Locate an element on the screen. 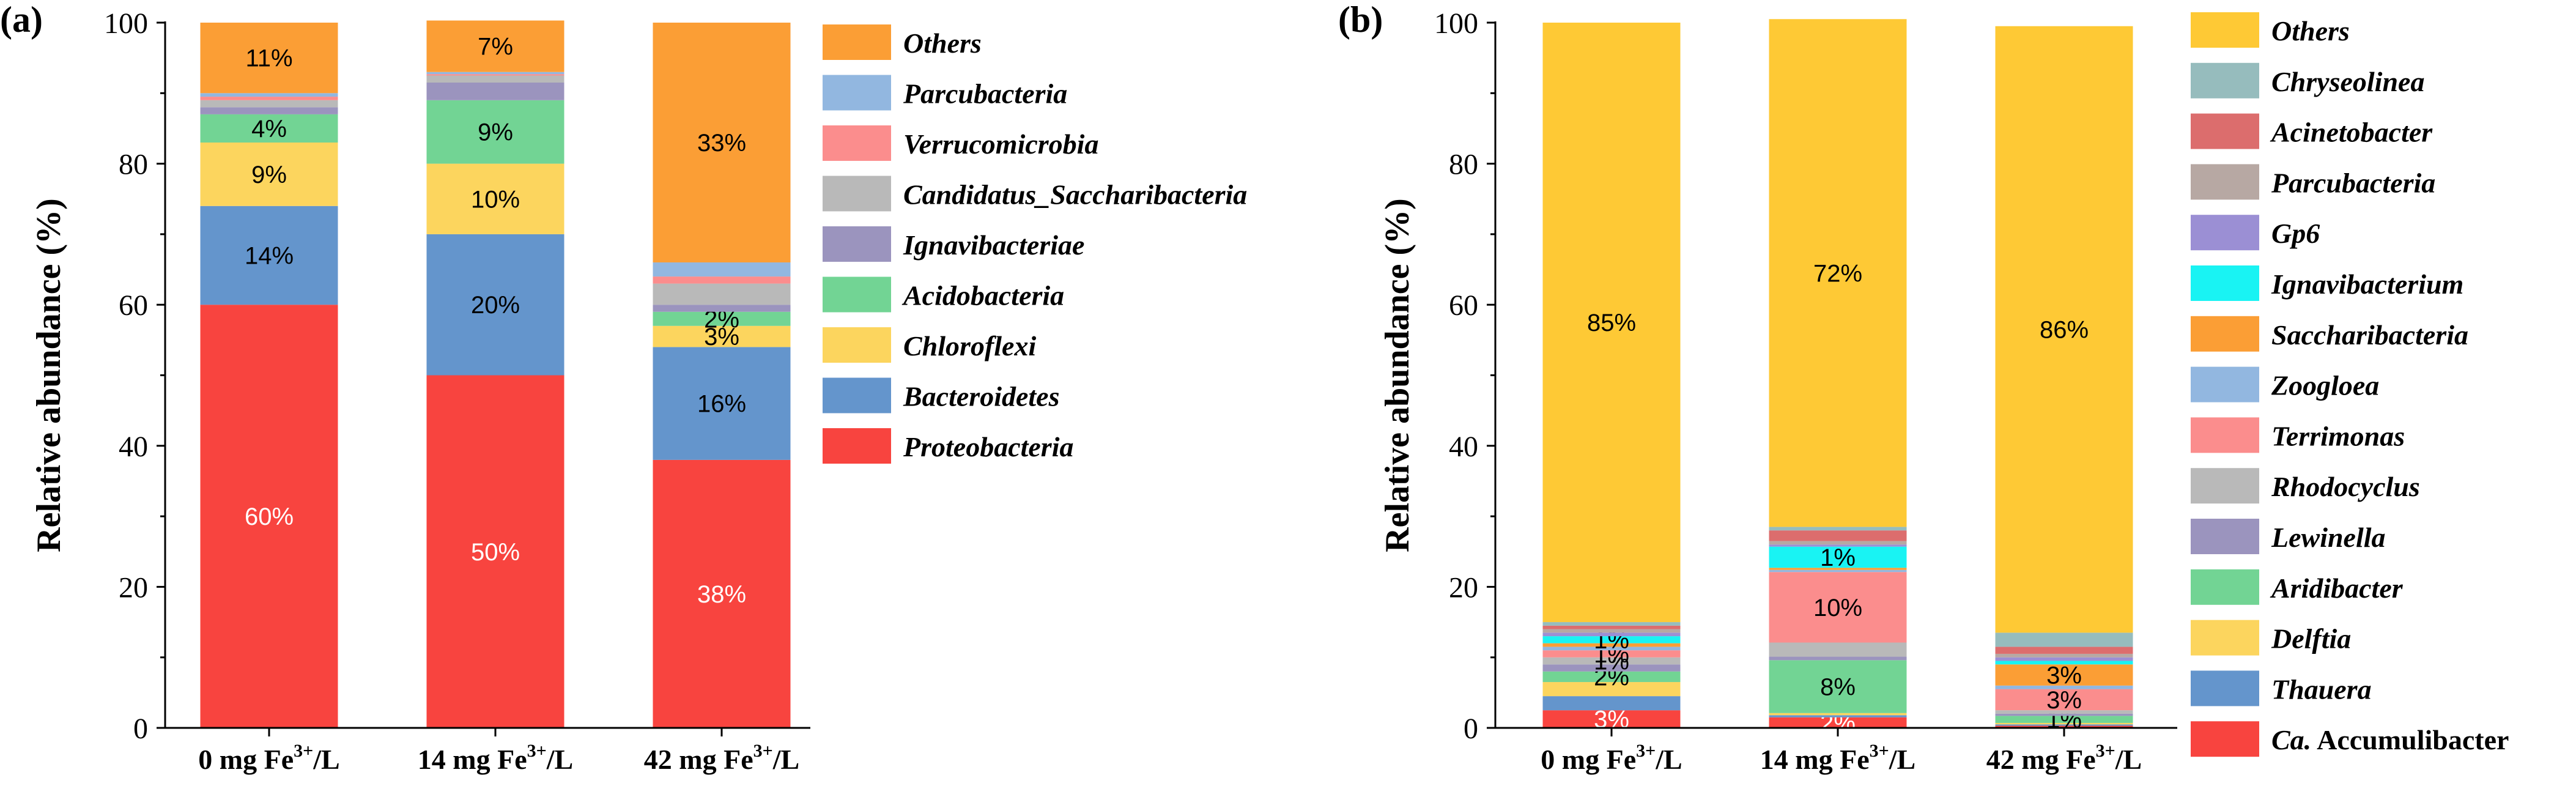 This screenshot has width=2576, height=786. legend-label: Candidatus_Saccharibacteria is located at coordinates (1075, 195).